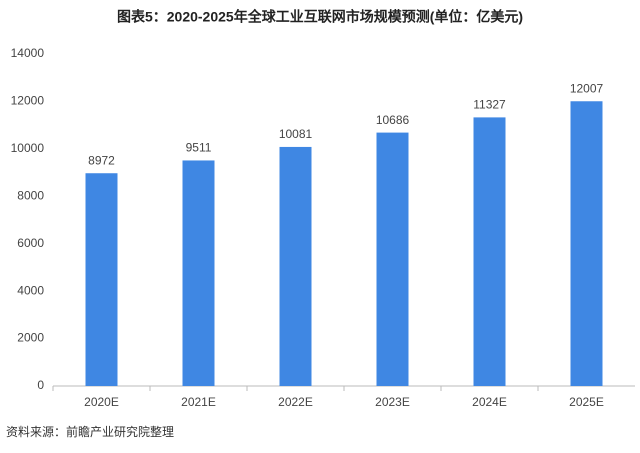  Describe the element at coordinates (30, 195) in the screenshot. I see `y-tick-label: 8000` at that location.